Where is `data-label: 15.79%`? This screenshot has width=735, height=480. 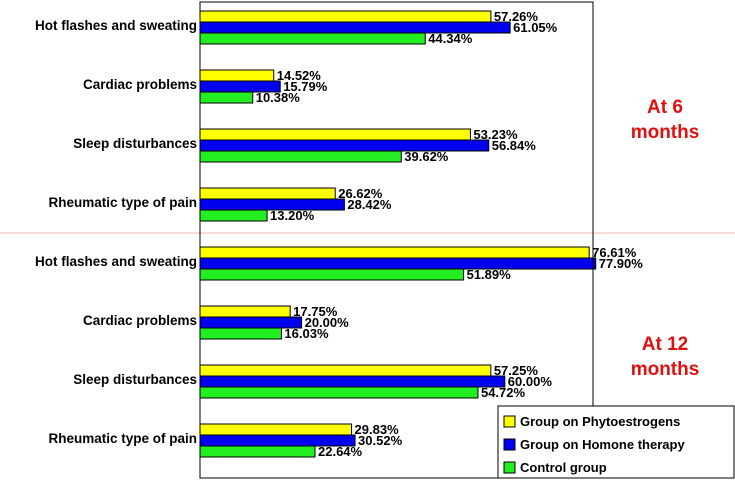 data-label: 15.79% is located at coordinates (305, 86).